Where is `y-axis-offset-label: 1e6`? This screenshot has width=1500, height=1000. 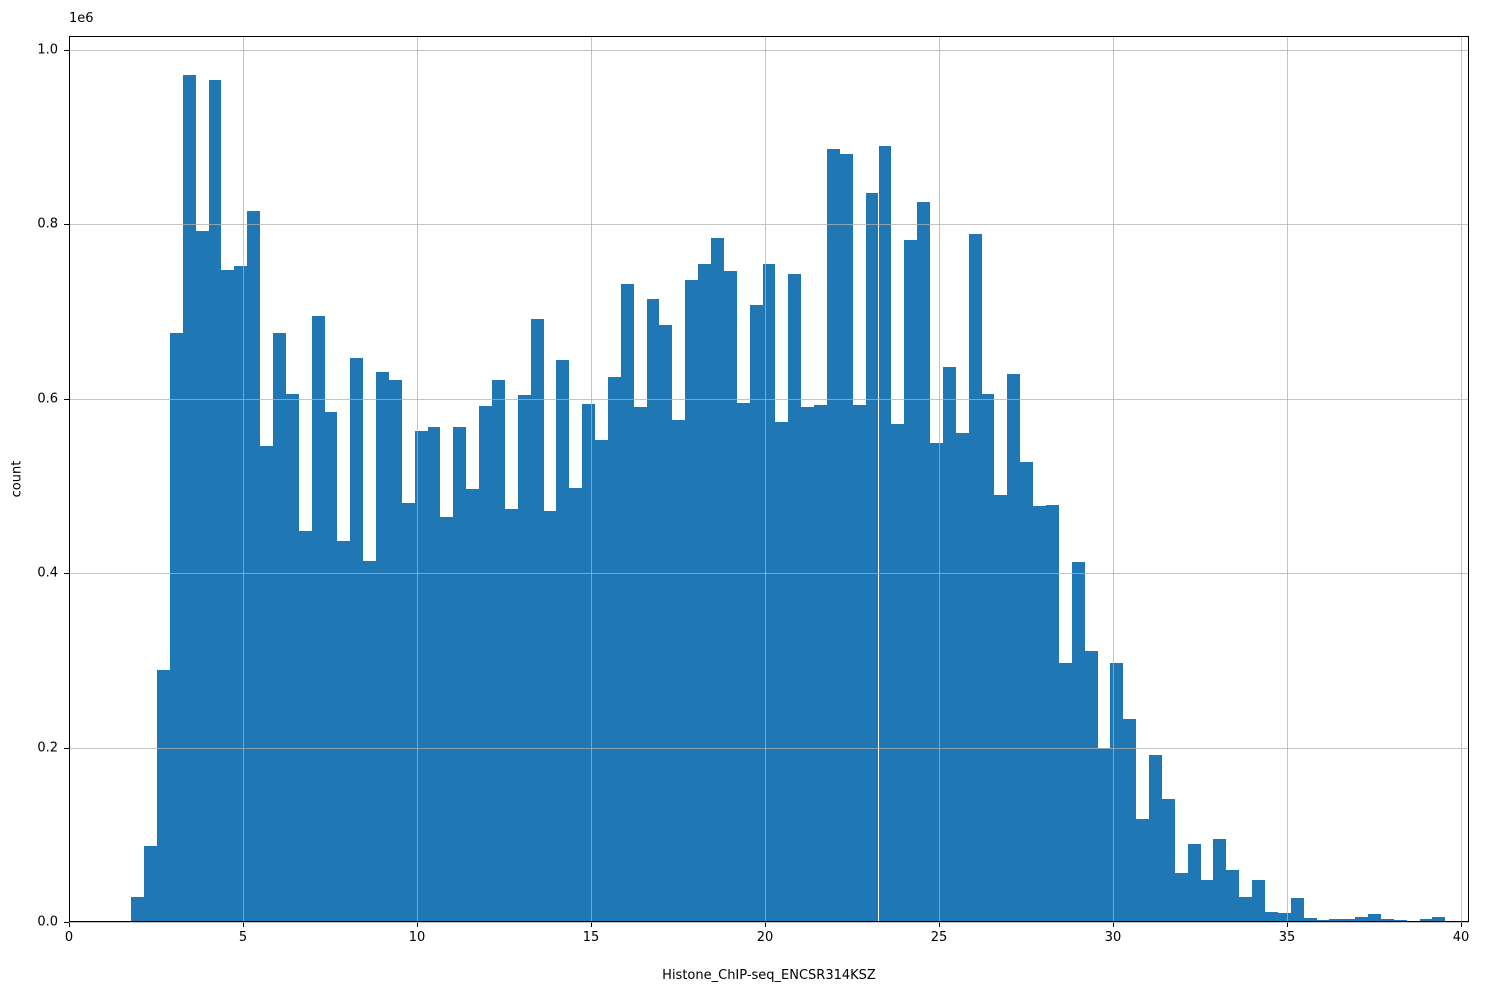 y-axis-offset-label: 1e6 is located at coordinates (81, 18).